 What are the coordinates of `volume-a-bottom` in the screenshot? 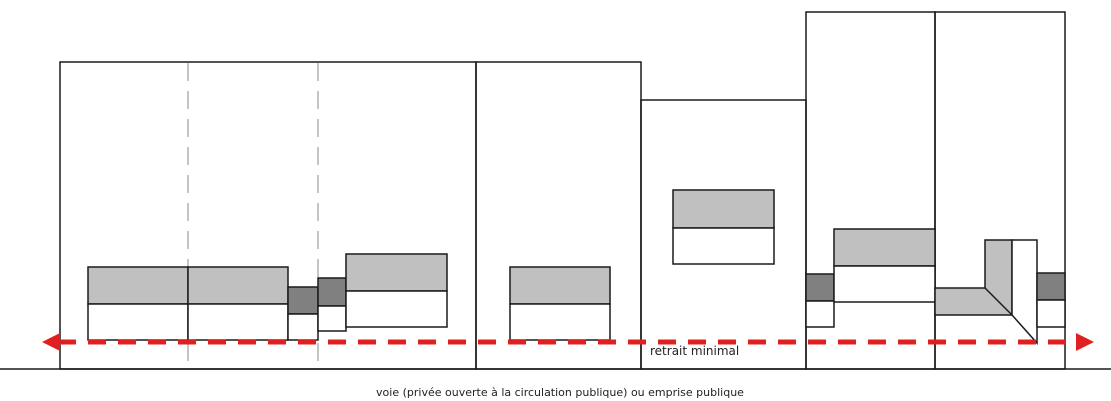 It's located at (138, 322).